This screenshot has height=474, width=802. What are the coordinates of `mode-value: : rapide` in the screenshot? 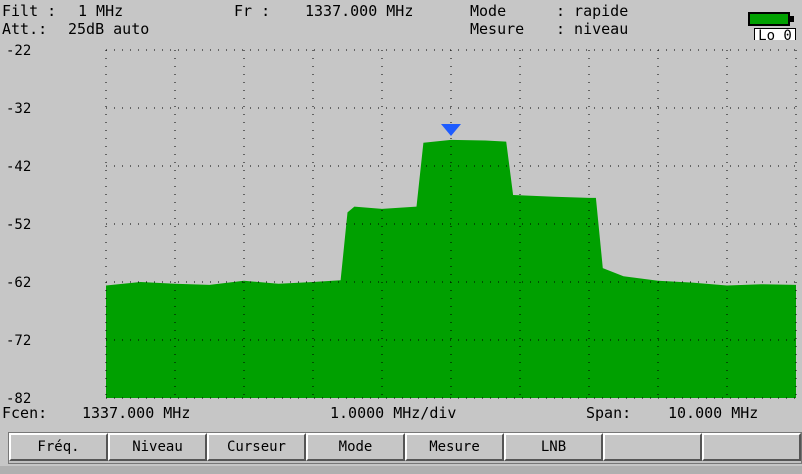 It's located at (592, 11).